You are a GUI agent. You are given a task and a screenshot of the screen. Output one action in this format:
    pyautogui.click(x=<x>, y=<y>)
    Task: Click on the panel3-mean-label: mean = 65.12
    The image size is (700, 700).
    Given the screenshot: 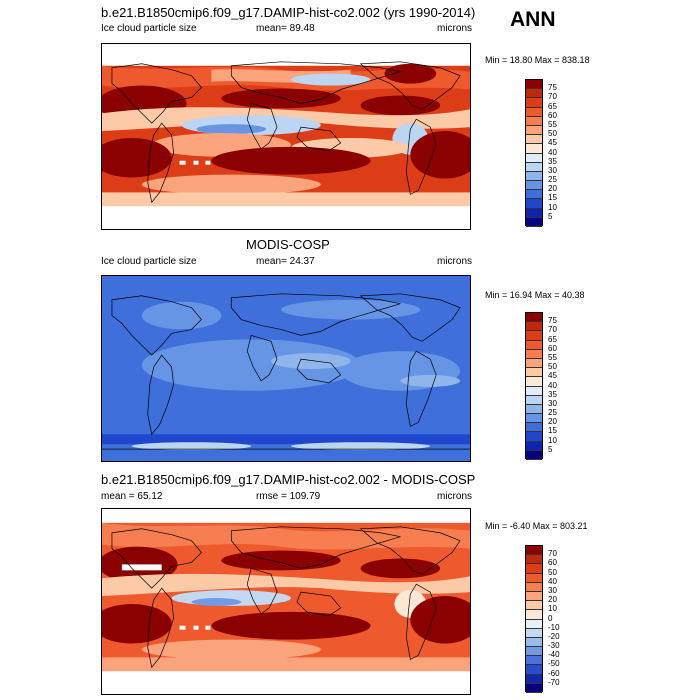 What is the action you would take?
    pyautogui.click(x=132, y=496)
    